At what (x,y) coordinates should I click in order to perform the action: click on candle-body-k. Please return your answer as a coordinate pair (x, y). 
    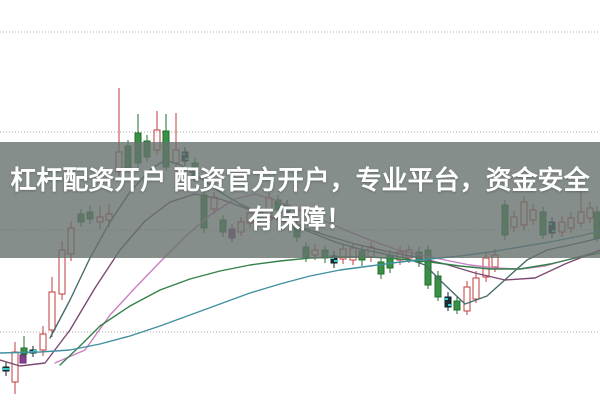
    Looking at the image, I should click on (448, 302).